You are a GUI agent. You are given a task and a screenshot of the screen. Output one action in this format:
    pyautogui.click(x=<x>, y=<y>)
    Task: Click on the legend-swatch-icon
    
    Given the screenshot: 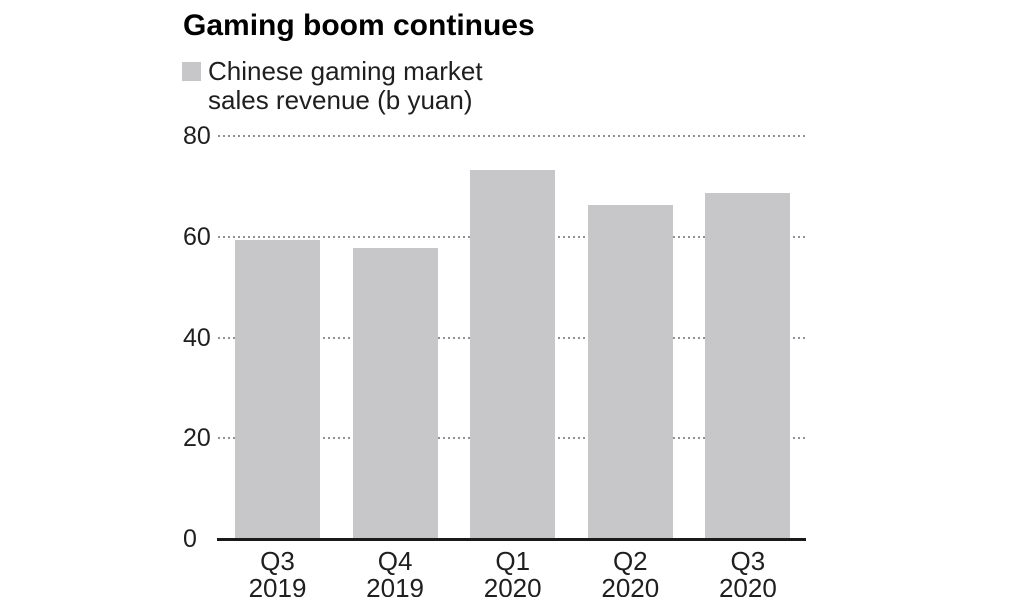 What is the action you would take?
    pyautogui.click(x=191, y=71)
    